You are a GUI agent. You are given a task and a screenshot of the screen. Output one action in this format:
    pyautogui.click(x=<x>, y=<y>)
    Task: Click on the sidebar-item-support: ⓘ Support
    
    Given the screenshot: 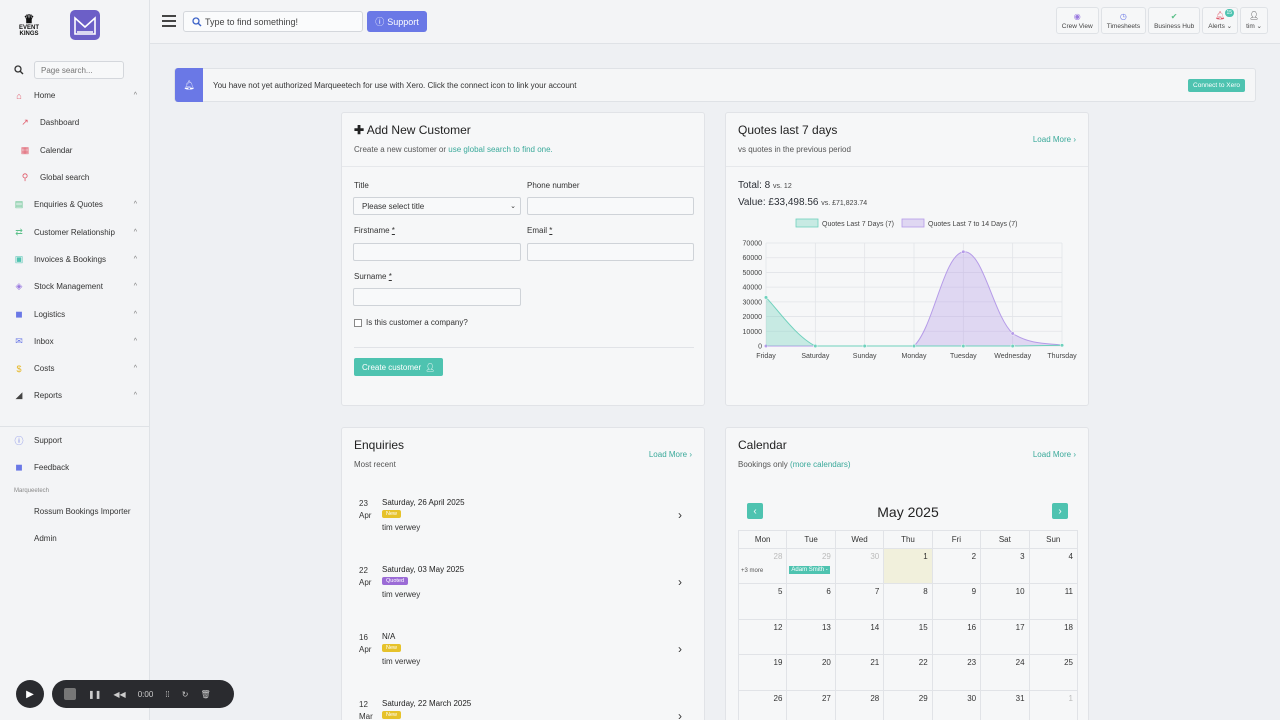 What is the action you would take?
    pyautogui.click(x=75, y=440)
    